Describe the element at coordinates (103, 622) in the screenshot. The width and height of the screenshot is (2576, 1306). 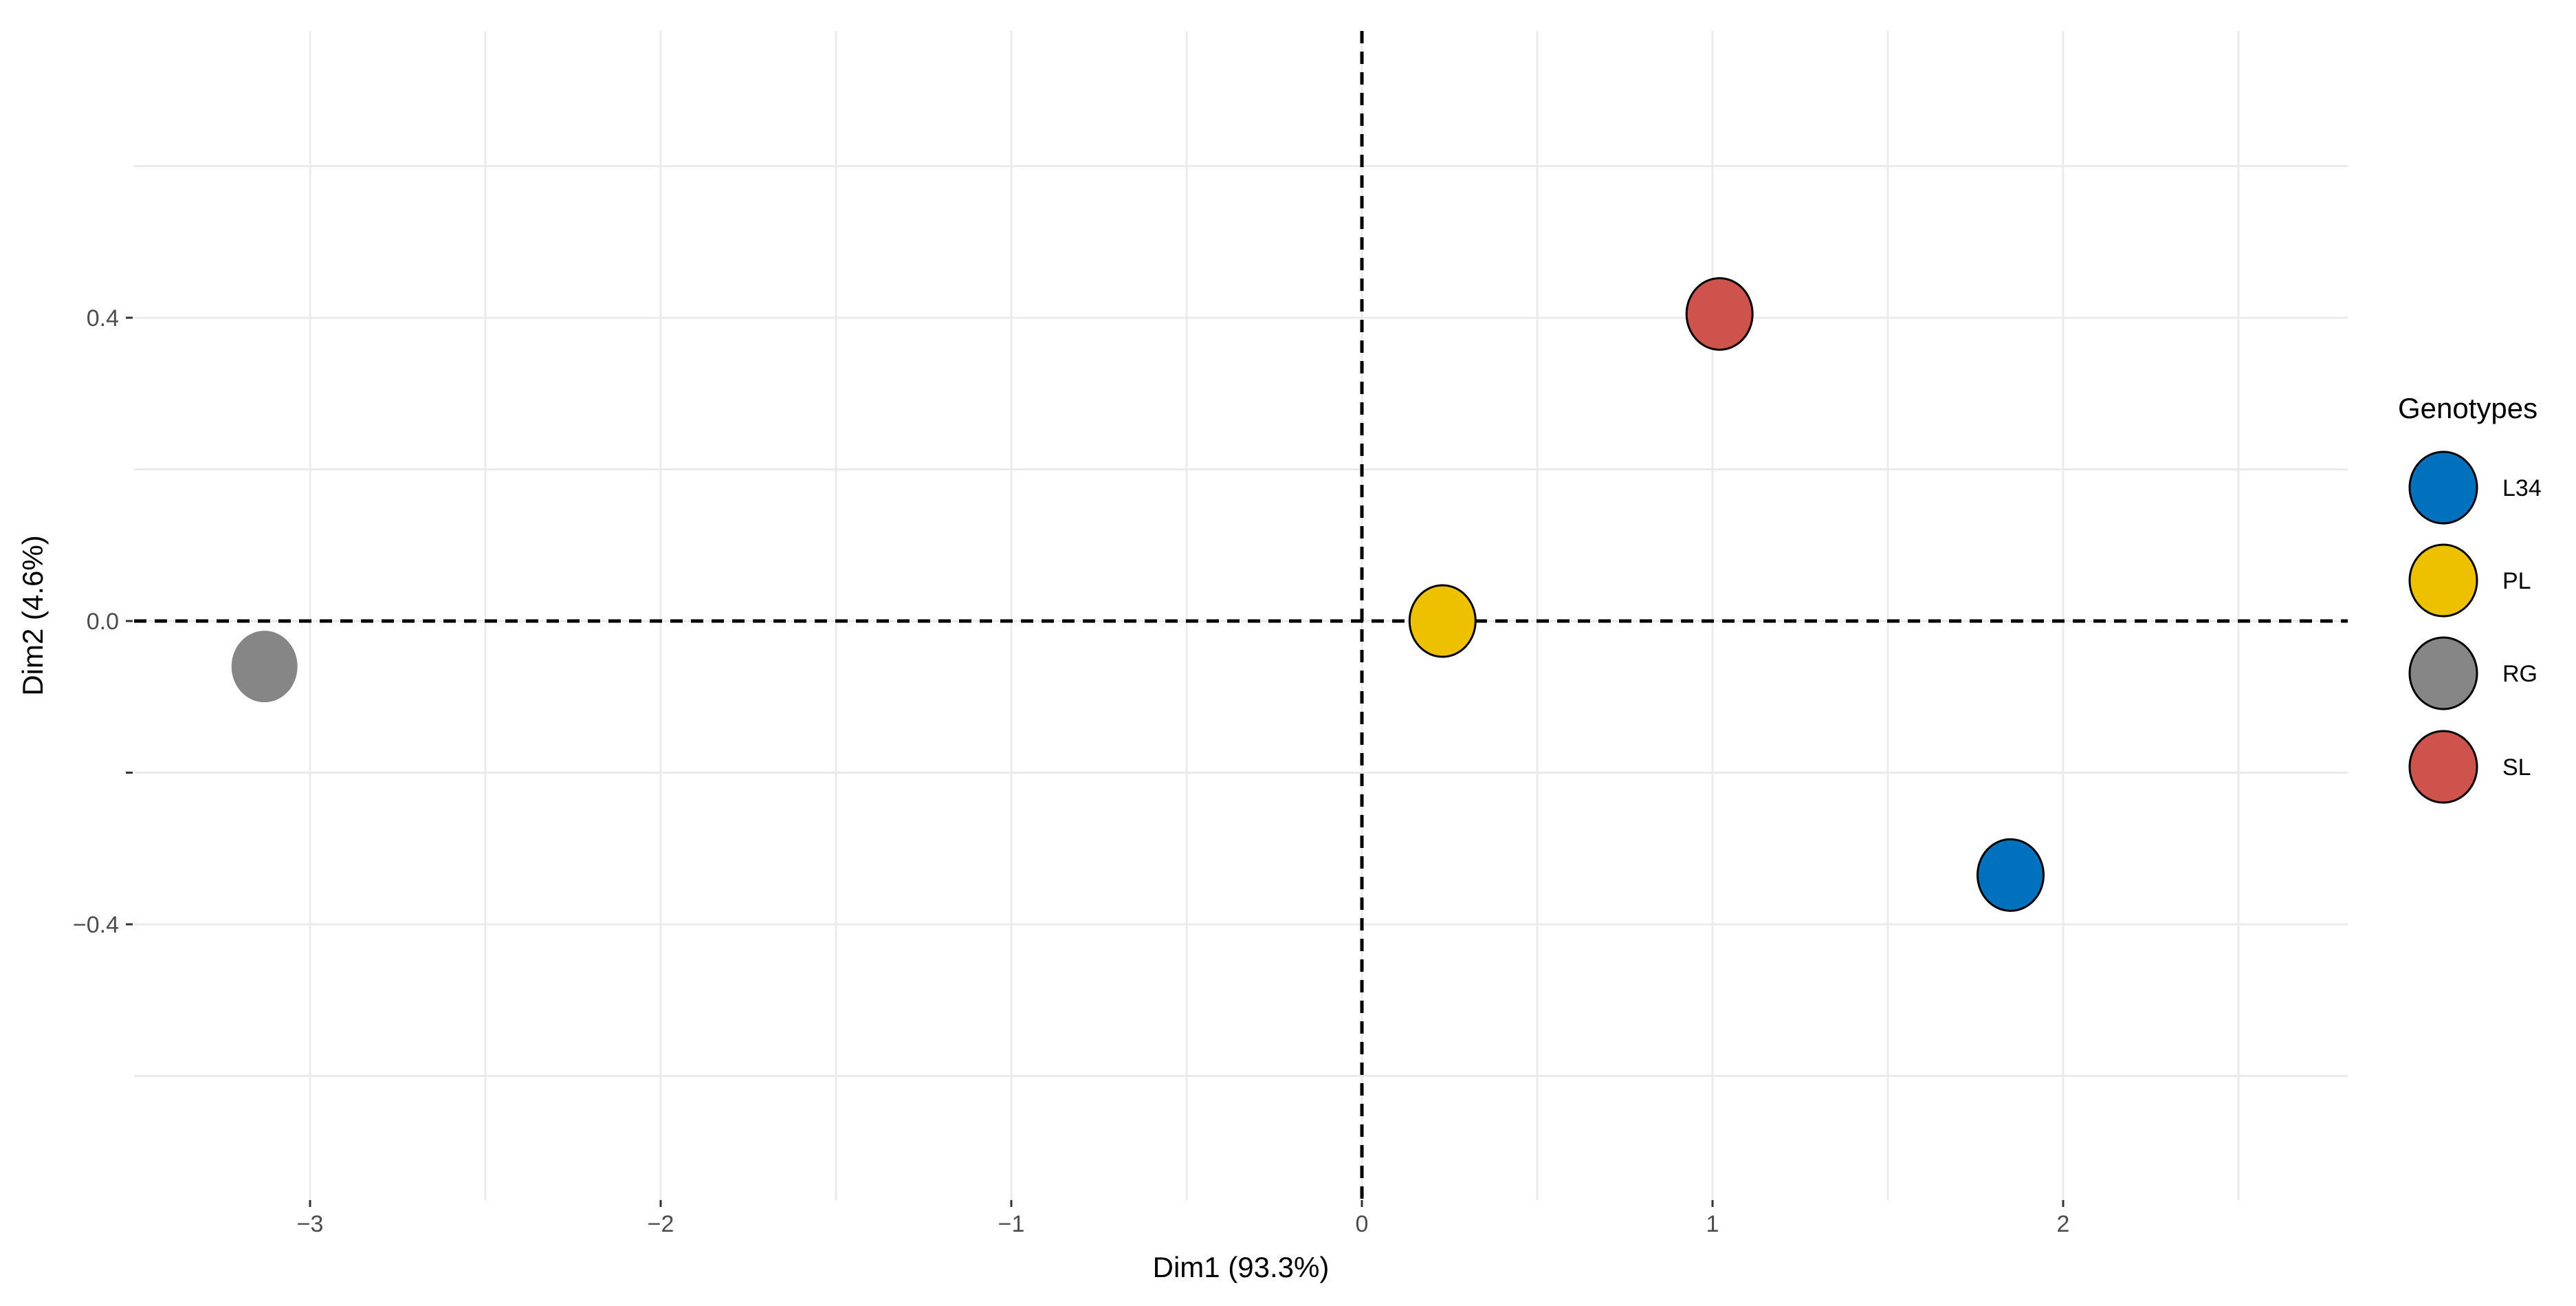
I see `y-tick-label: 0.0` at that location.